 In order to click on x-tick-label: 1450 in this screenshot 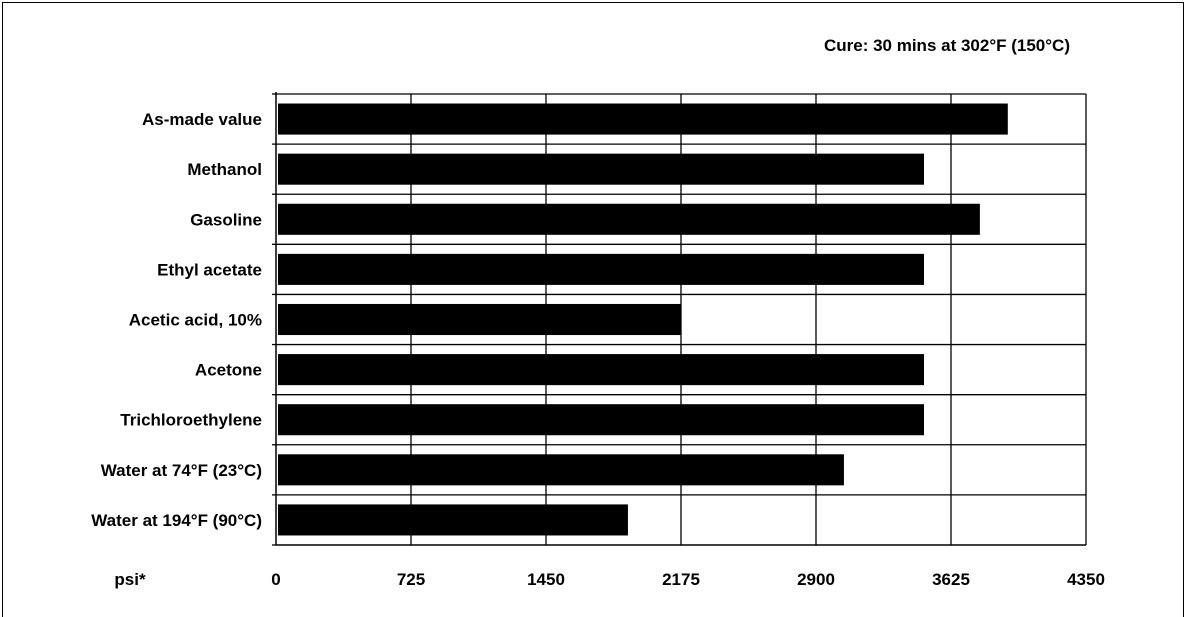, I will do `click(546, 579)`.